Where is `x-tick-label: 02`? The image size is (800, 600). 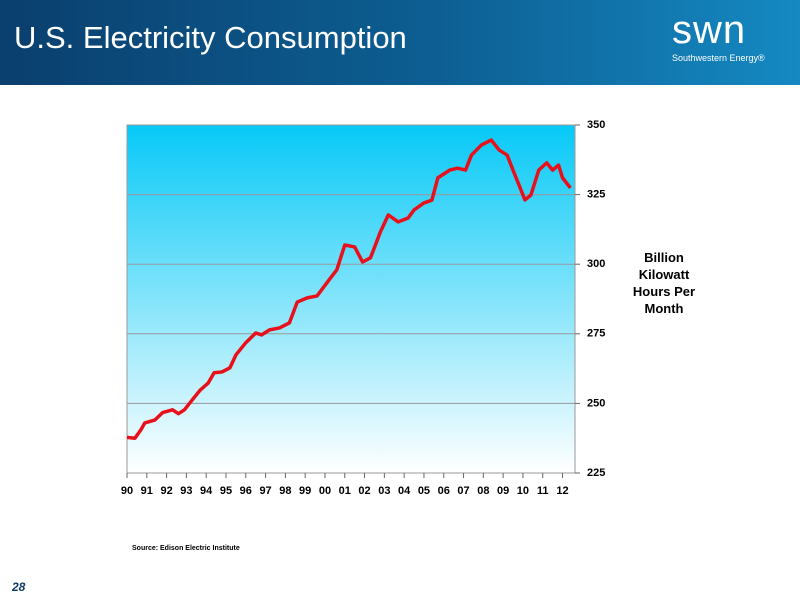
x-tick-label: 02 is located at coordinates (364, 491).